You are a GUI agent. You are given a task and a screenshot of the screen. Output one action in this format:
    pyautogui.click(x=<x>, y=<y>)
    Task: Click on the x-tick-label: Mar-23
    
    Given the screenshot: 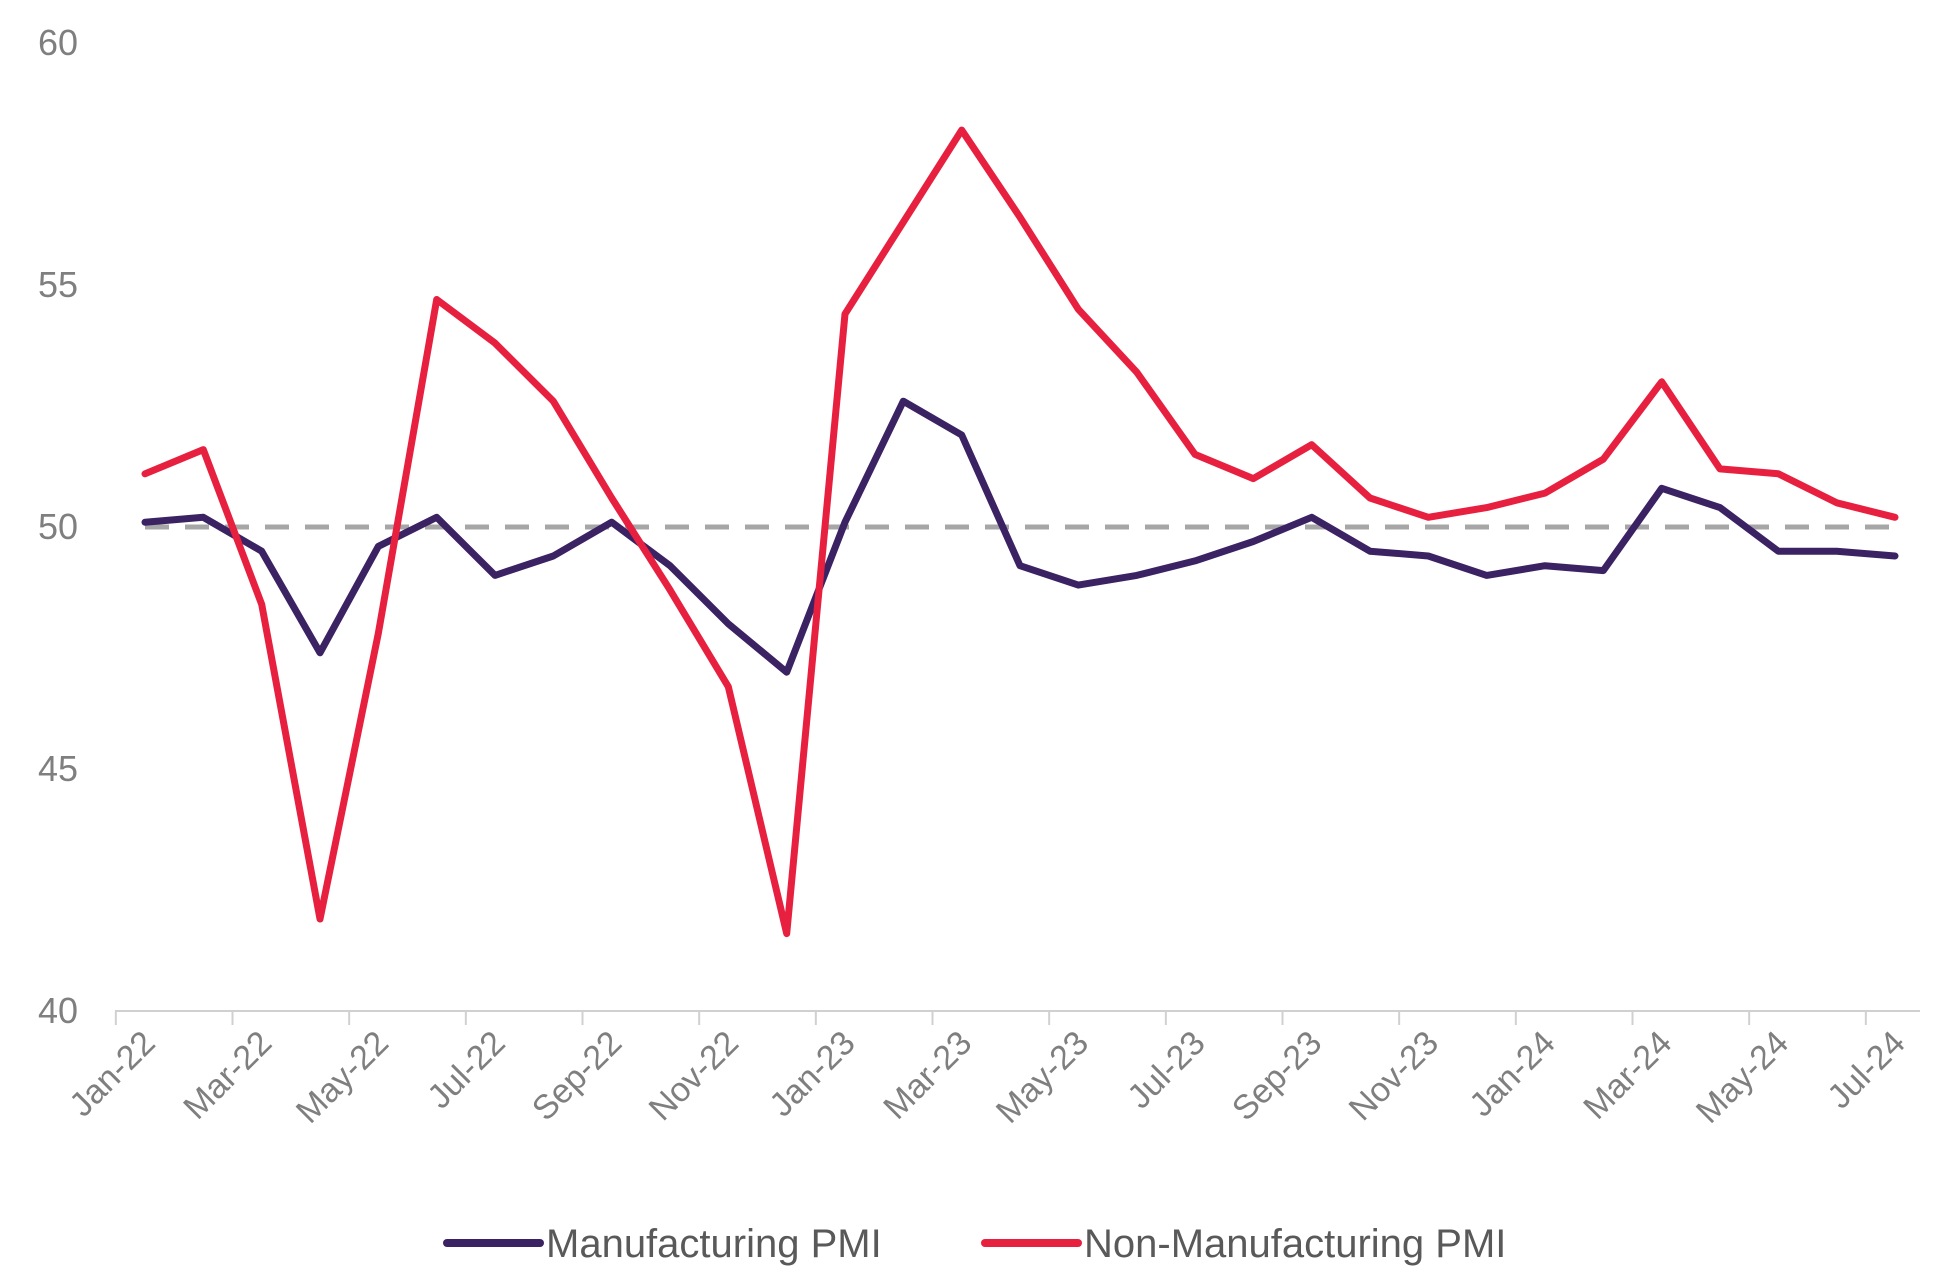 What is the action you would take?
    pyautogui.click(x=927, y=1075)
    